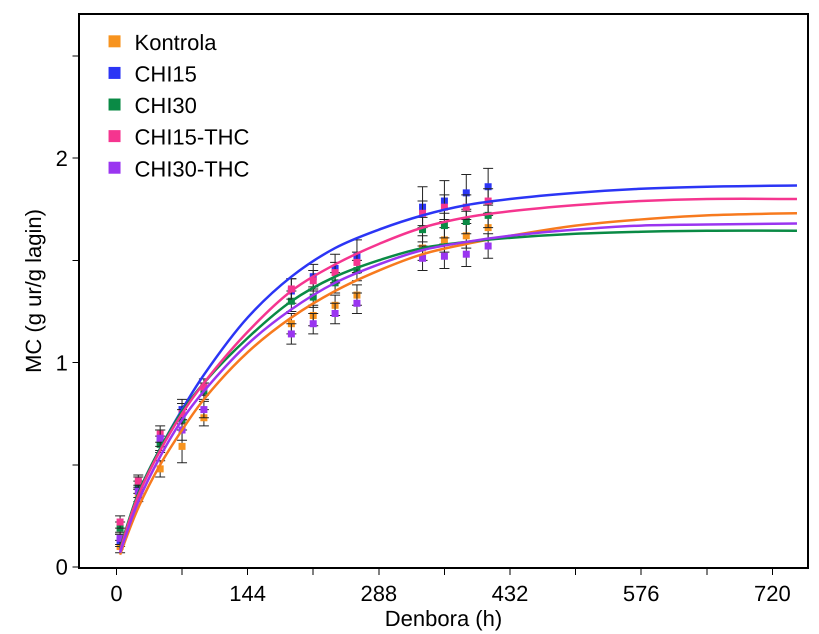 The height and width of the screenshot is (634, 819). What do you see at coordinates (443, 619) in the screenshot?
I see `x-axis-title: Denbora (h)` at bounding box center [443, 619].